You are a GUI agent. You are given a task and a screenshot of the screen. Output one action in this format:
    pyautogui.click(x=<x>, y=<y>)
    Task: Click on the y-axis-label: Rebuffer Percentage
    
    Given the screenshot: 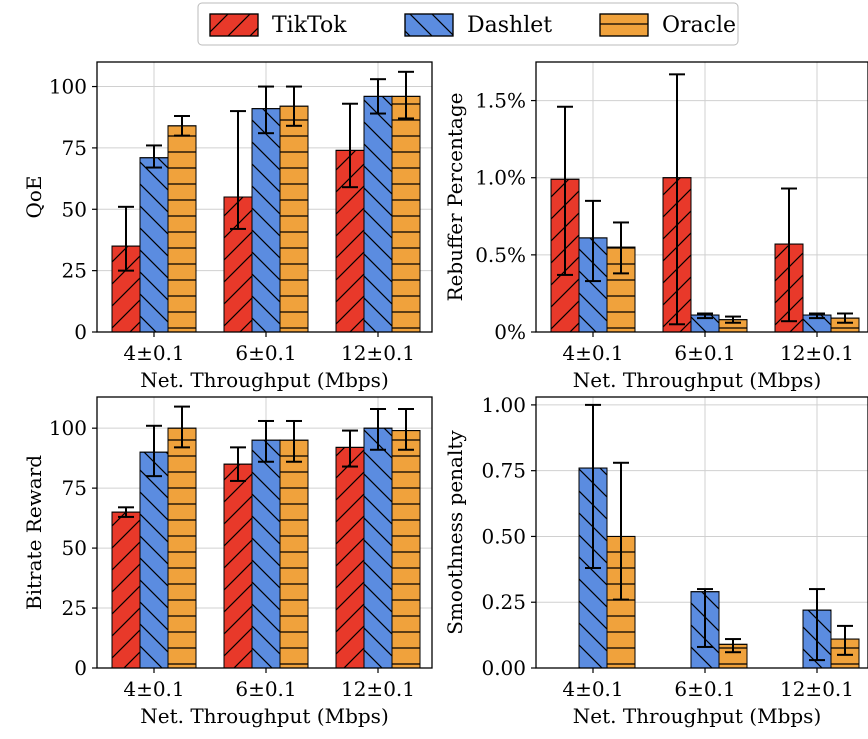 What is the action you would take?
    pyautogui.click(x=455, y=196)
    